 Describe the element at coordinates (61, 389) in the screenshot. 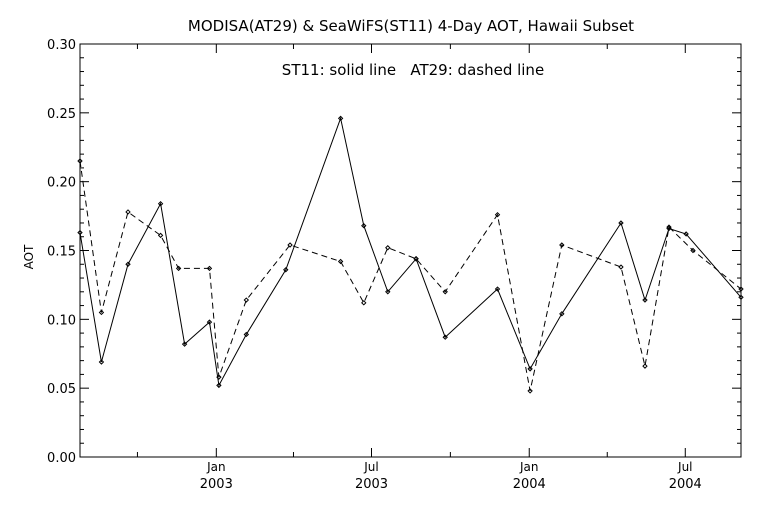

I see `y-tick-label: 0.05` at that location.